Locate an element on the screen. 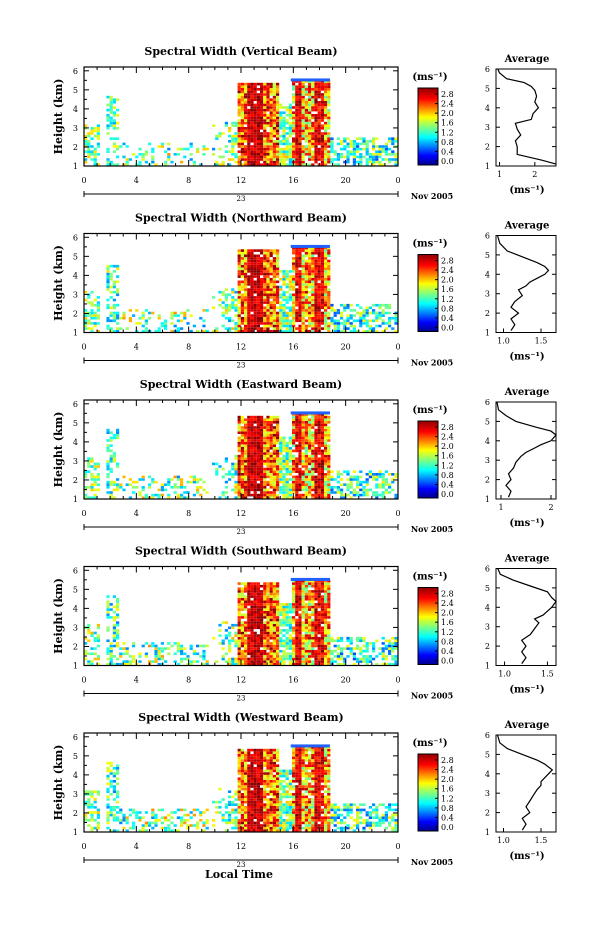  y-tick-label: 1 is located at coordinates (75, 333).